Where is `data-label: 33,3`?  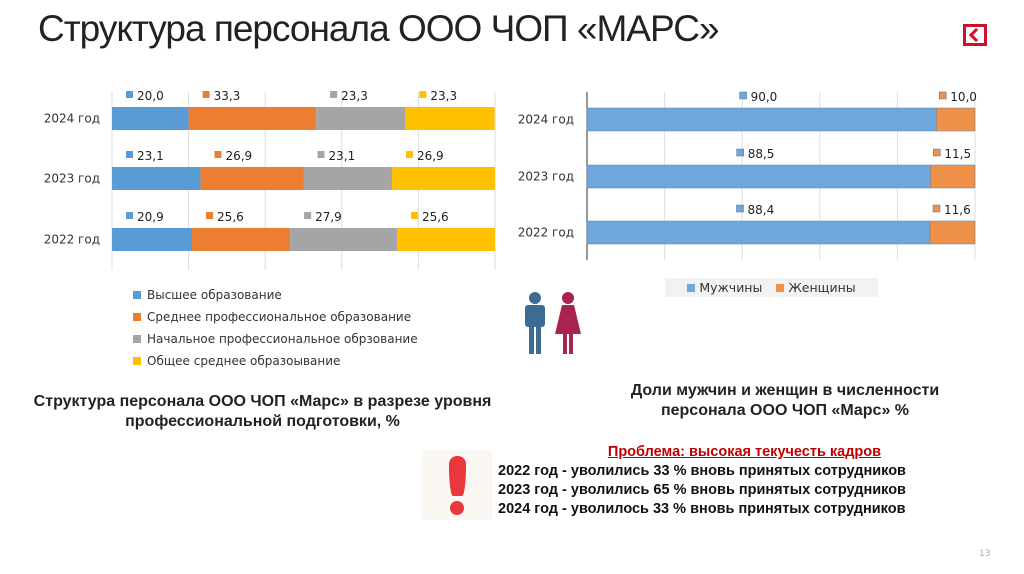
data-label: 33,3 is located at coordinates (227, 96).